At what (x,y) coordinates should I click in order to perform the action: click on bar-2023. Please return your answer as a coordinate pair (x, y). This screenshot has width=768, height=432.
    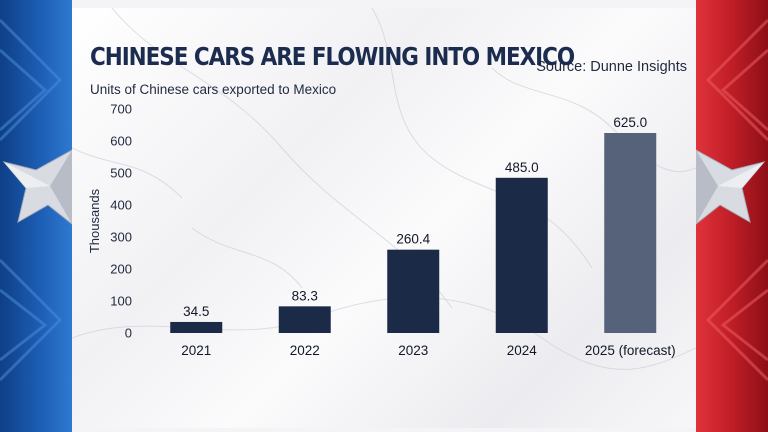
    Looking at the image, I should click on (413, 291).